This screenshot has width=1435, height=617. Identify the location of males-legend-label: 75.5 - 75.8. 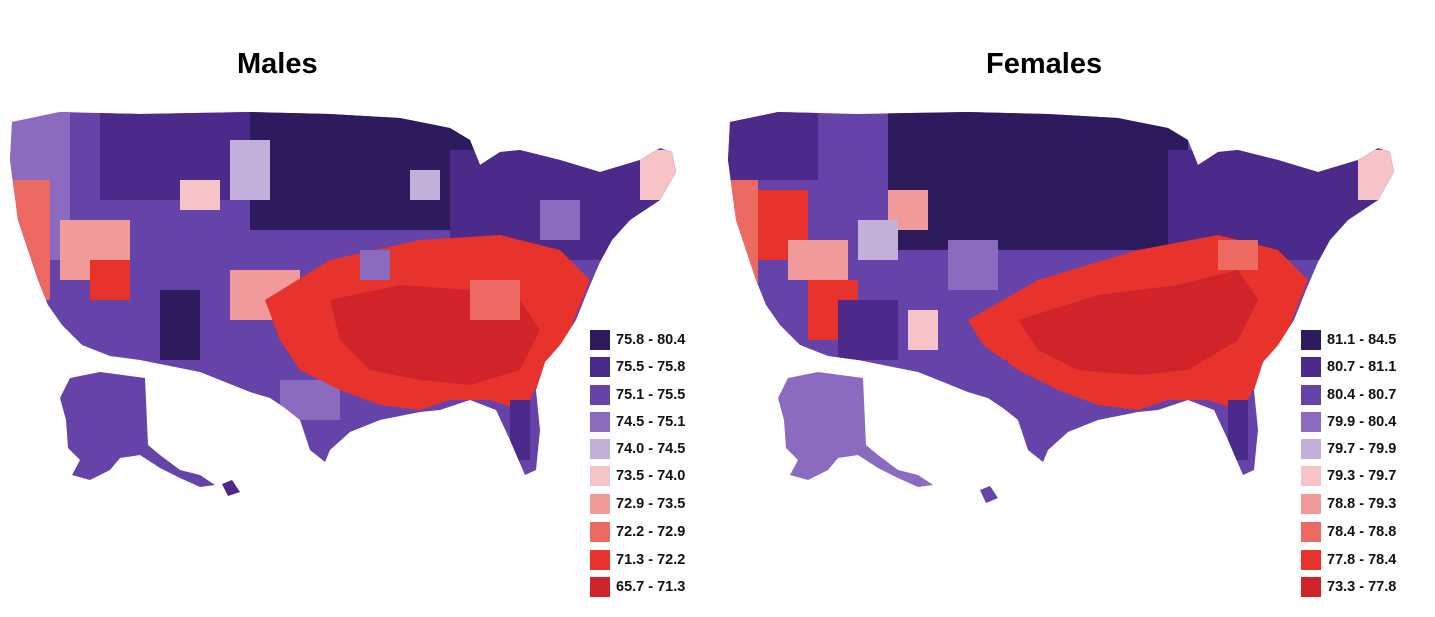
(651, 367).